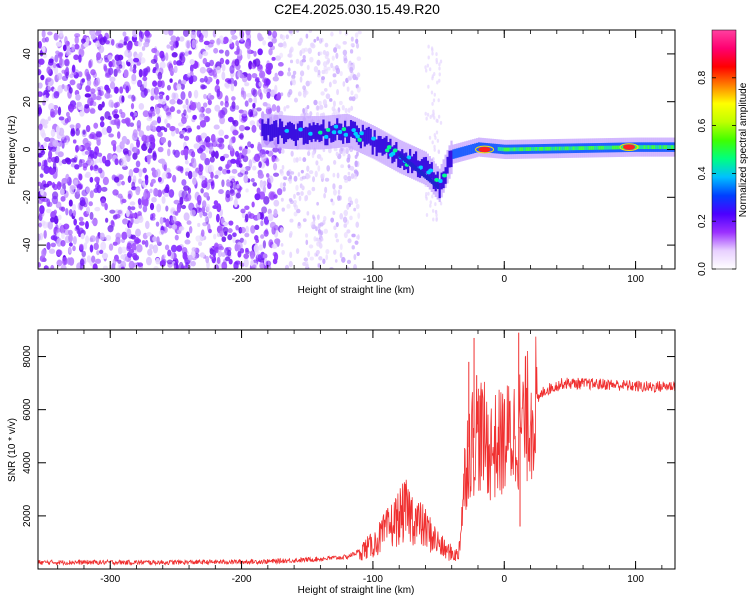 The image size is (750, 600). I want to click on y-tick-label: 8000, so click(27, 356).